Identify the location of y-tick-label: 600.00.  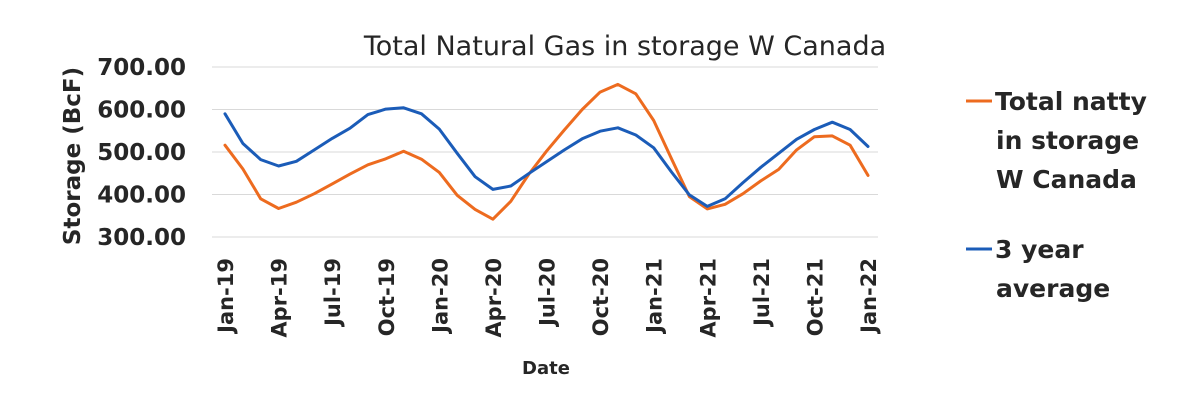
(141, 111).